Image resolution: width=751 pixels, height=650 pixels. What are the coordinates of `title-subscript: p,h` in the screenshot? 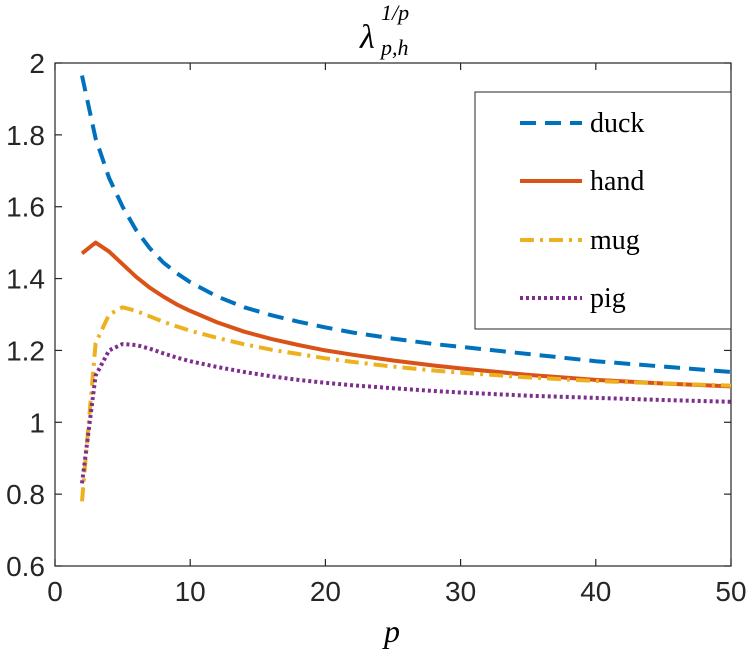 It's located at (394, 47).